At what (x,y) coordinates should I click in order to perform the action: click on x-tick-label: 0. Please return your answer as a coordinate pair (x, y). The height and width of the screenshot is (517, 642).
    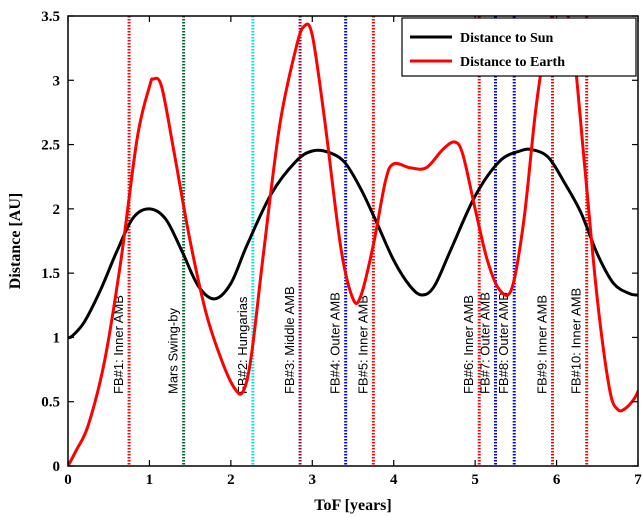
    Looking at the image, I should click on (68, 480).